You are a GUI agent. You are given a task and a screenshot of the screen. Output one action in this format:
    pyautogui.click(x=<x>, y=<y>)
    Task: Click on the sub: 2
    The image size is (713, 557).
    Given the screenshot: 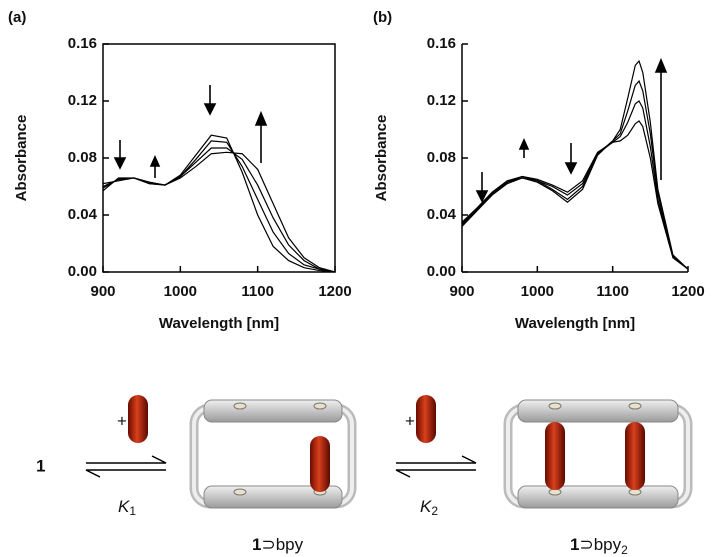 What is the action you would take?
    pyautogui.click(x=624, y=550)
    